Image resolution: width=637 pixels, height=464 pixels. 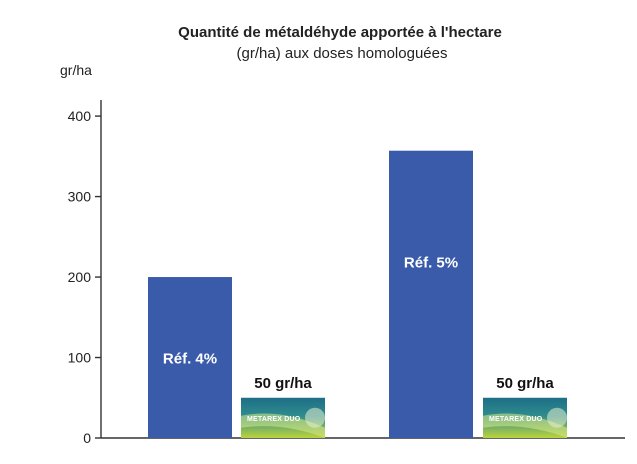 What do you see at coordinates (80, 358) in the screenshot?
I see `y-tick-label: 100` at bounding box center [80, 358].